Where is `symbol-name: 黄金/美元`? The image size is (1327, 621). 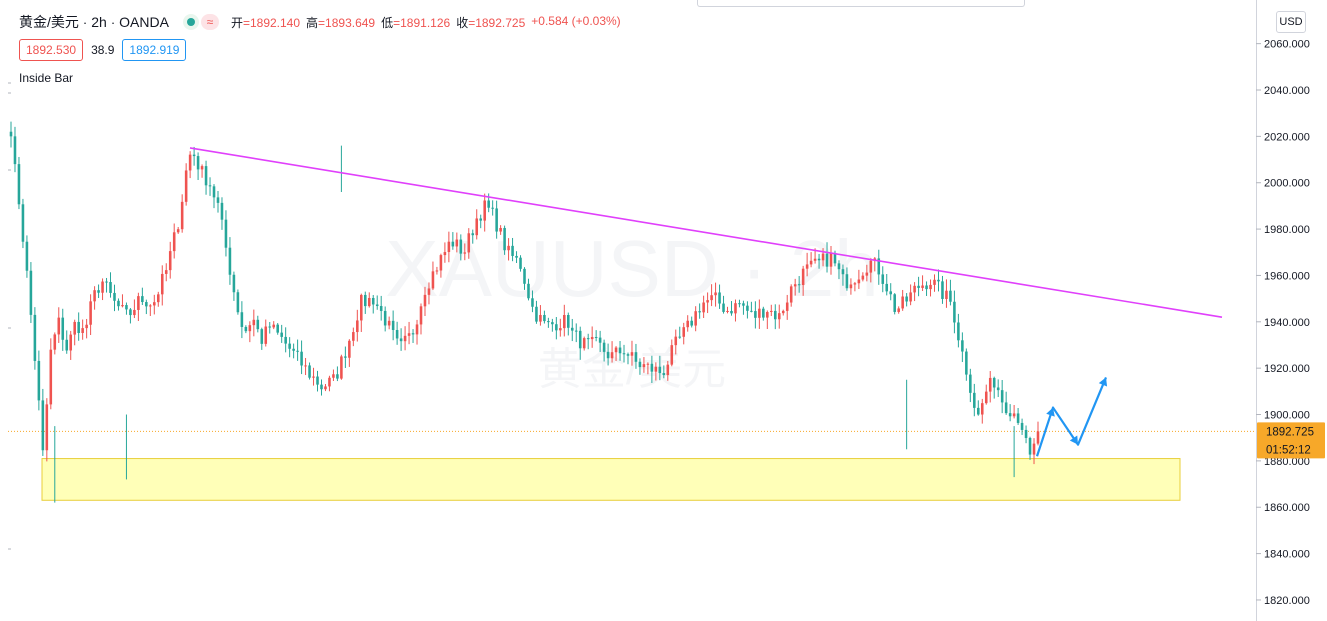 symbol-name: 黄金/美元 is located at coordinates (49, 22).